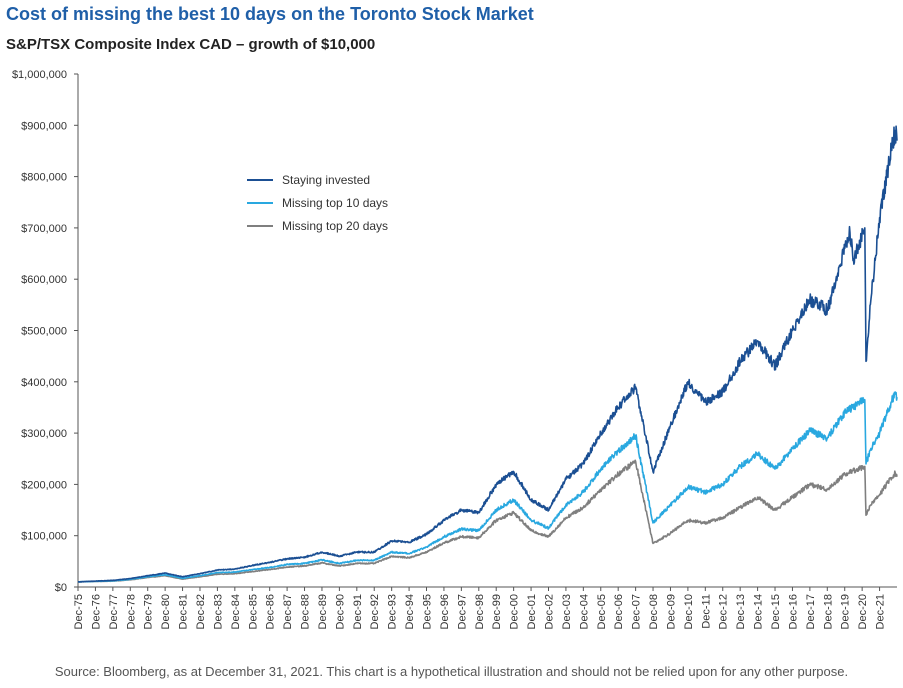 Image resolution: width=903 pixels, height=688 pixels. What do you see at coordinates (114, 611) in the screenshot?
I see `x-tick-label: Dec-77` at bounding box center [114, 611].